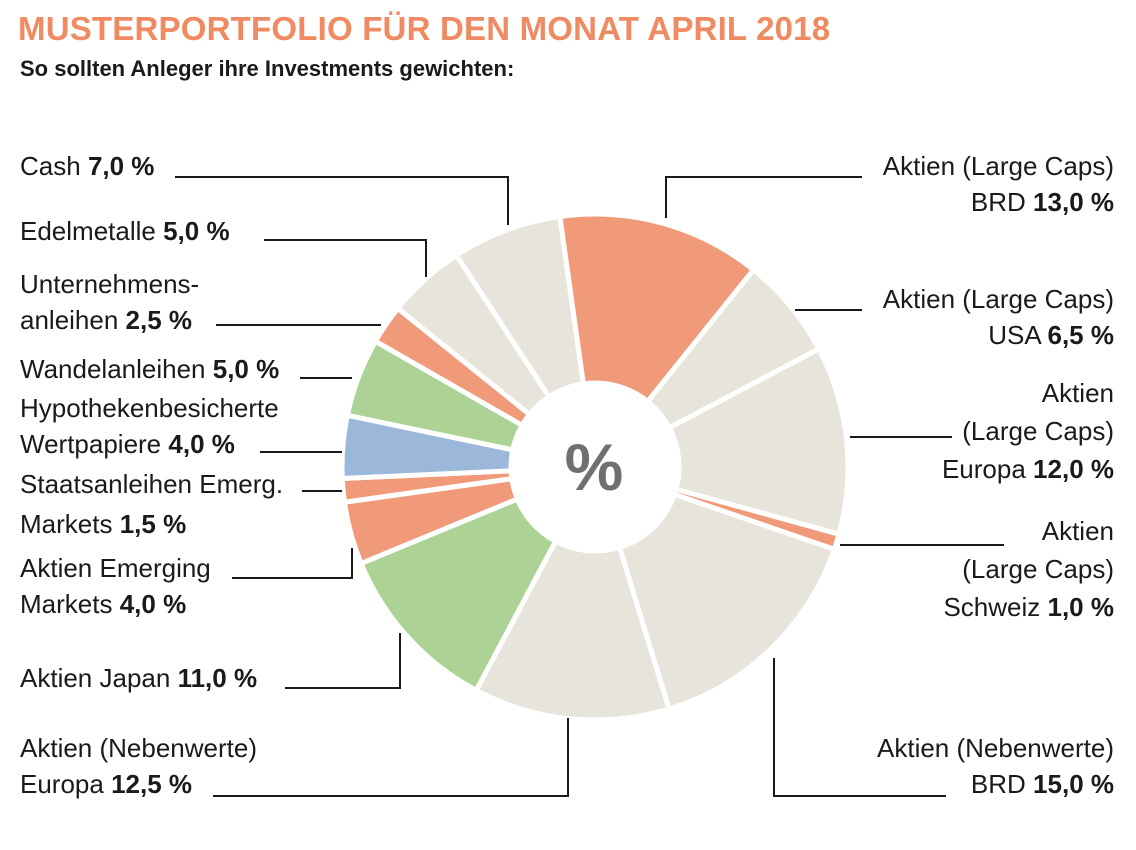  What do you see at coordinates (1073, 202) in the screenshot?
I see `label-large-brd-value: 13,0 %` at bounding box center [1073, 202].